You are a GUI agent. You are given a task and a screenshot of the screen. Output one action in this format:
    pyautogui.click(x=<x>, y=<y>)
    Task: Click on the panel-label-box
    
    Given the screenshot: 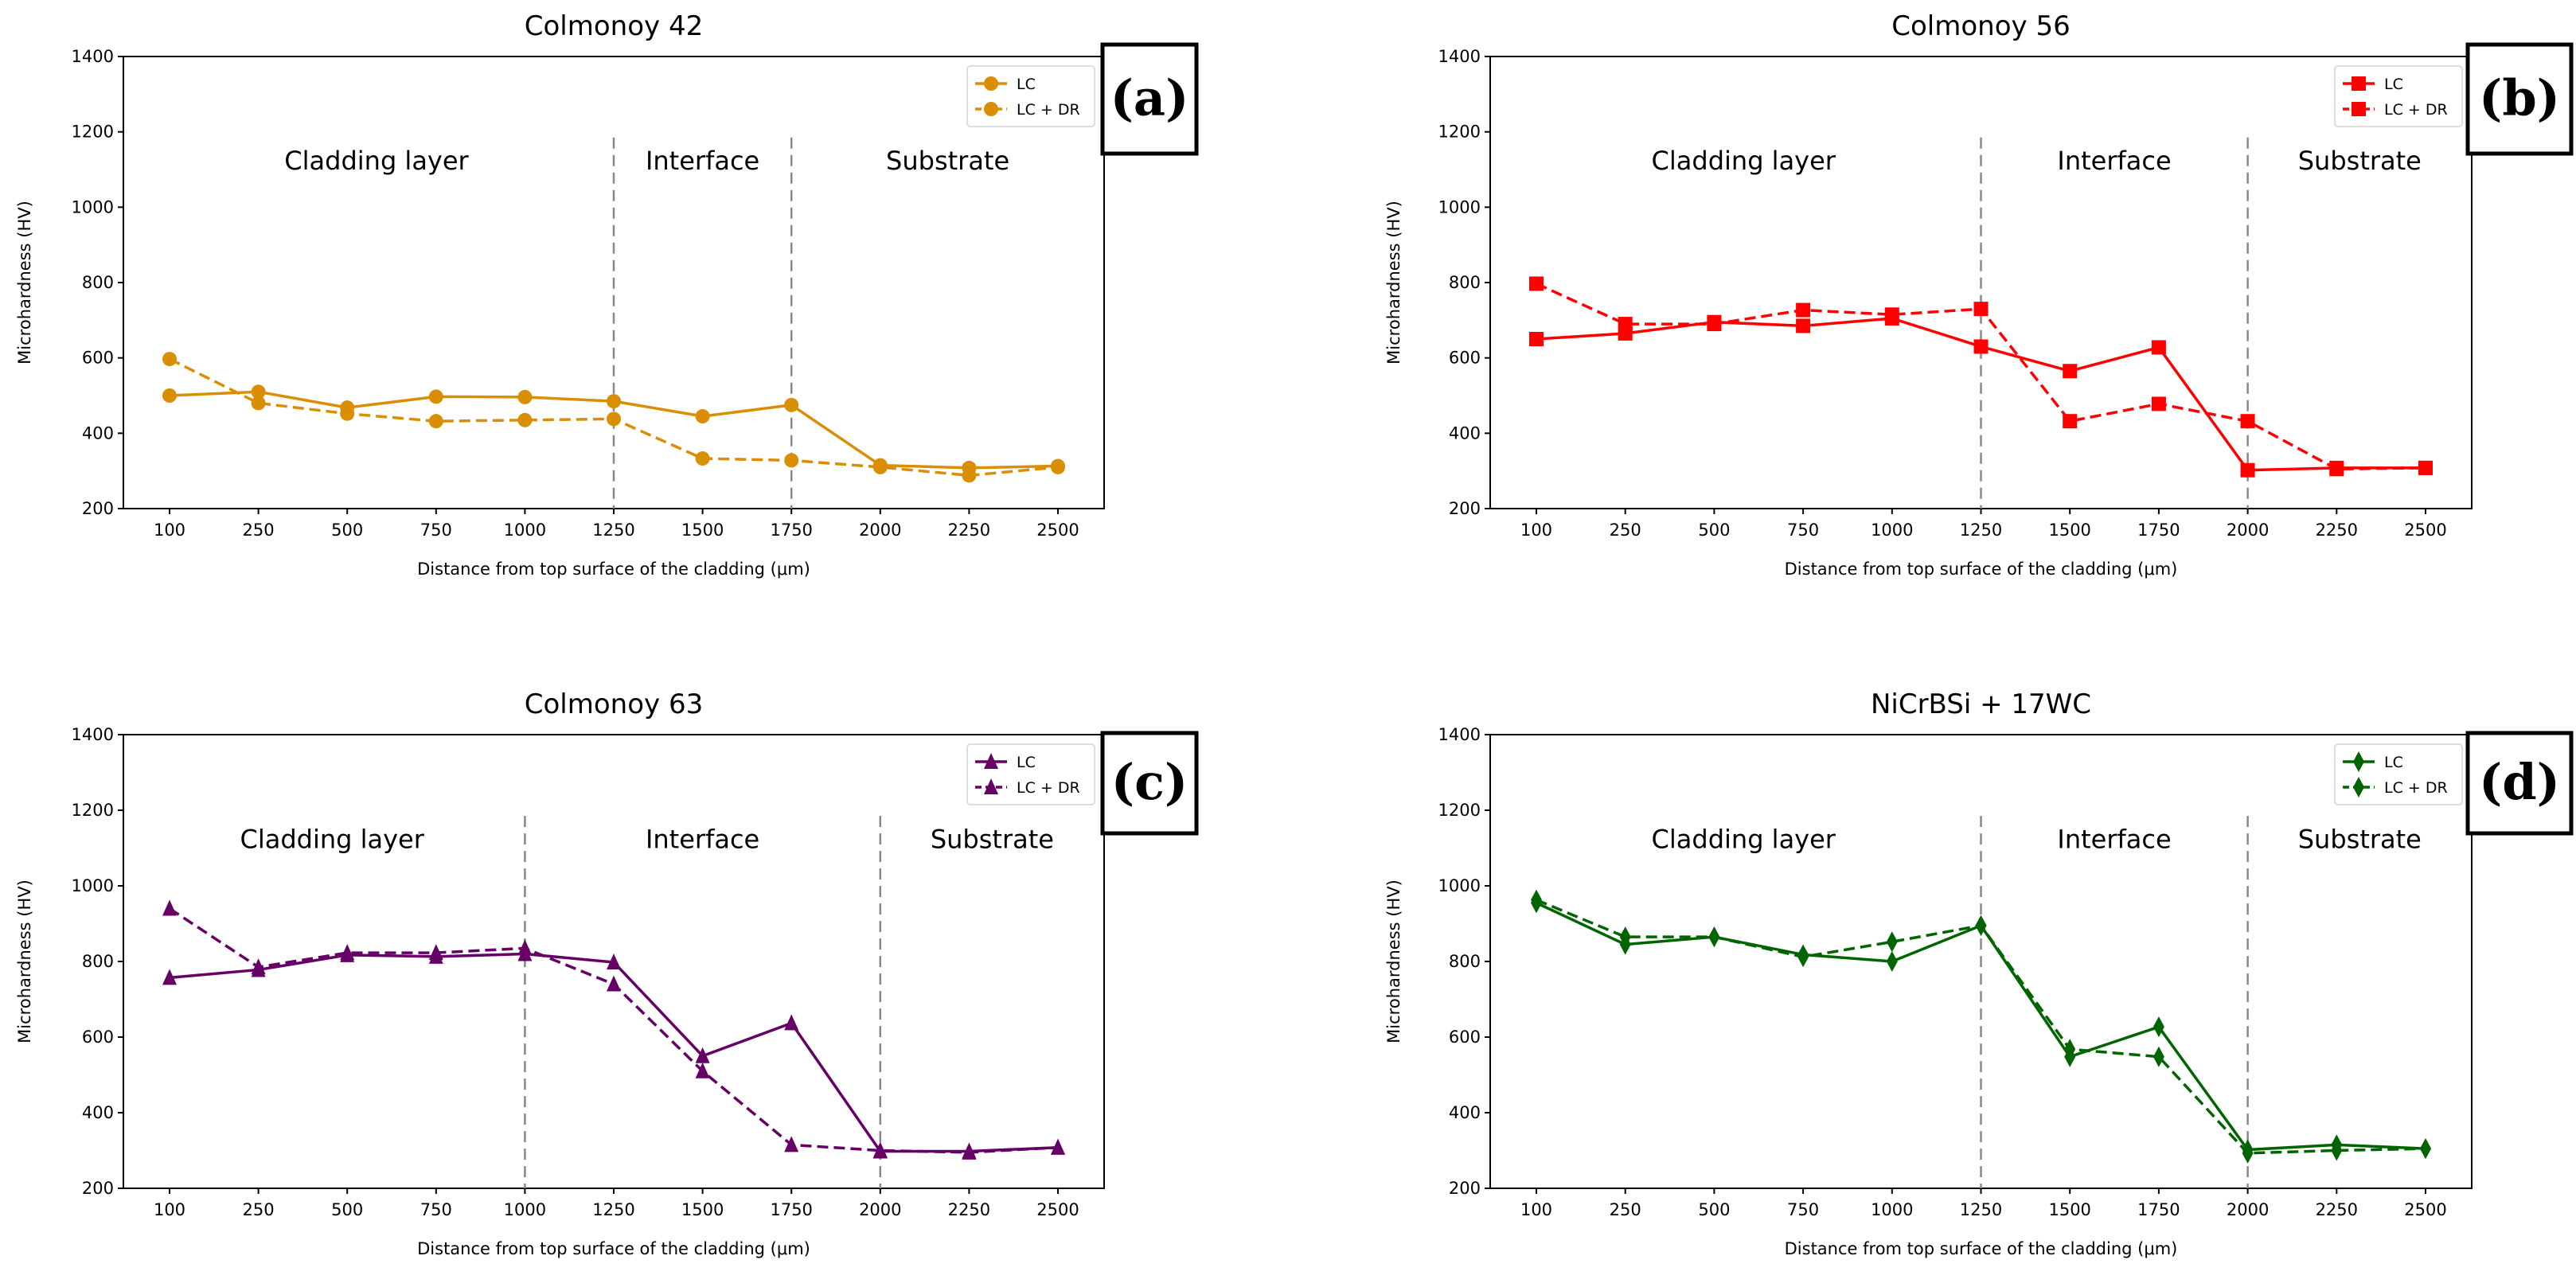 What is the action you would take?
    pyautogui.click(x=1149, y=783)
    